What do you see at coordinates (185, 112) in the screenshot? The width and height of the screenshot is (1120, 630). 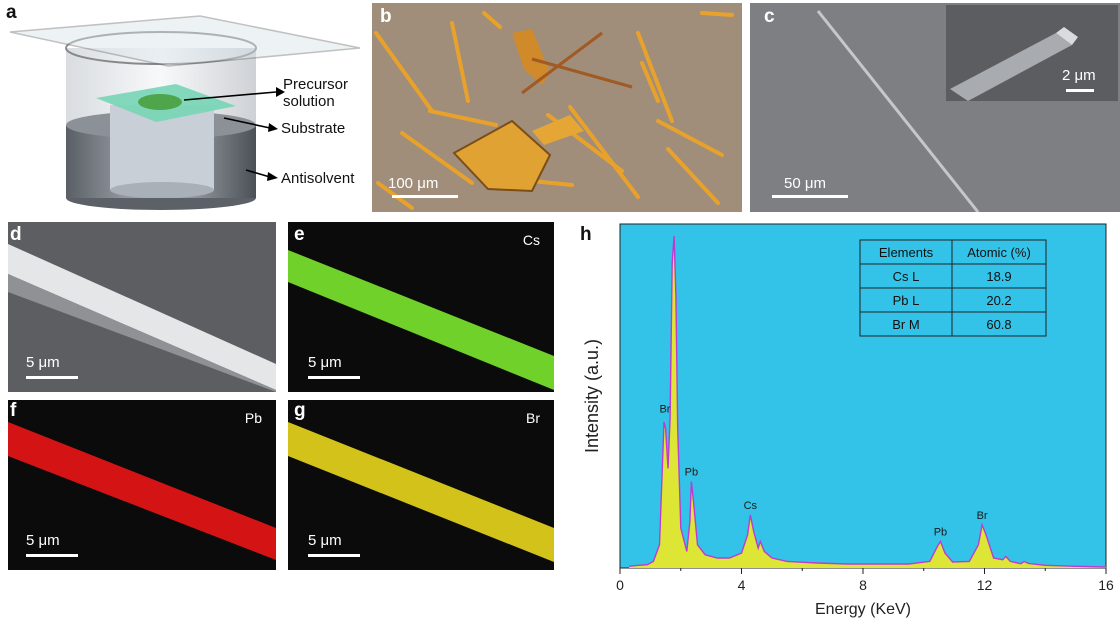 I see `antisolvent-setup-schematic` at bounding box center [185, 112].